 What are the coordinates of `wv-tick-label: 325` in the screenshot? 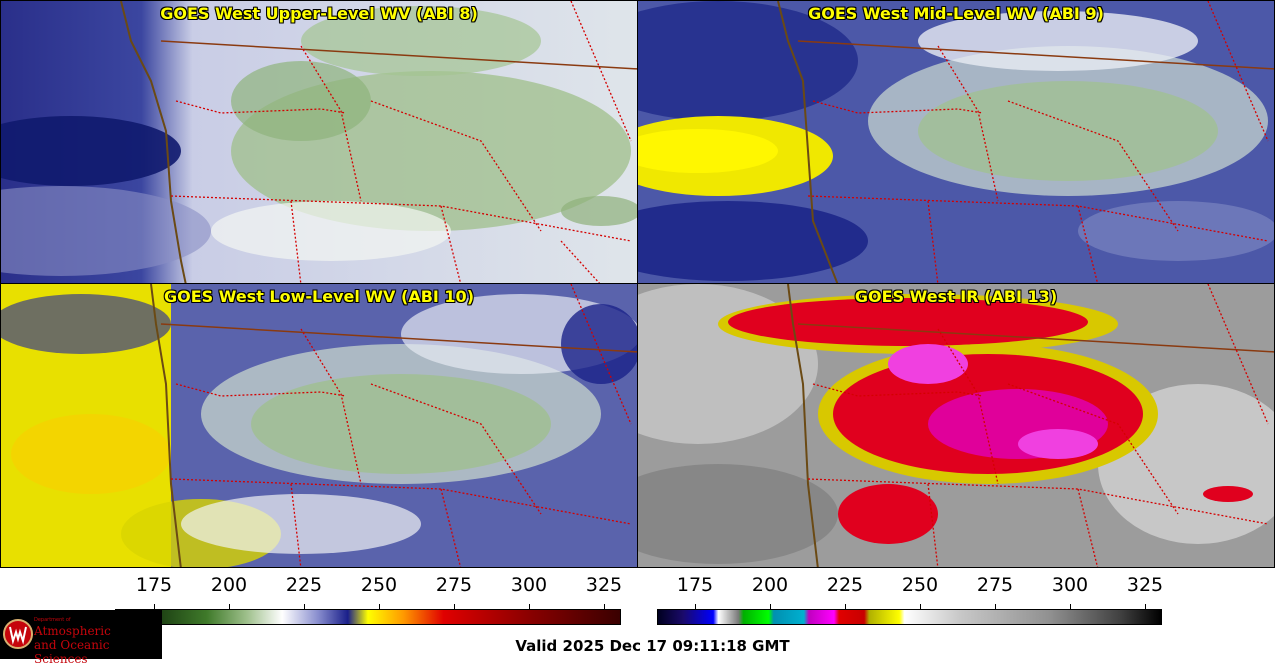 It's located at (604, 585).